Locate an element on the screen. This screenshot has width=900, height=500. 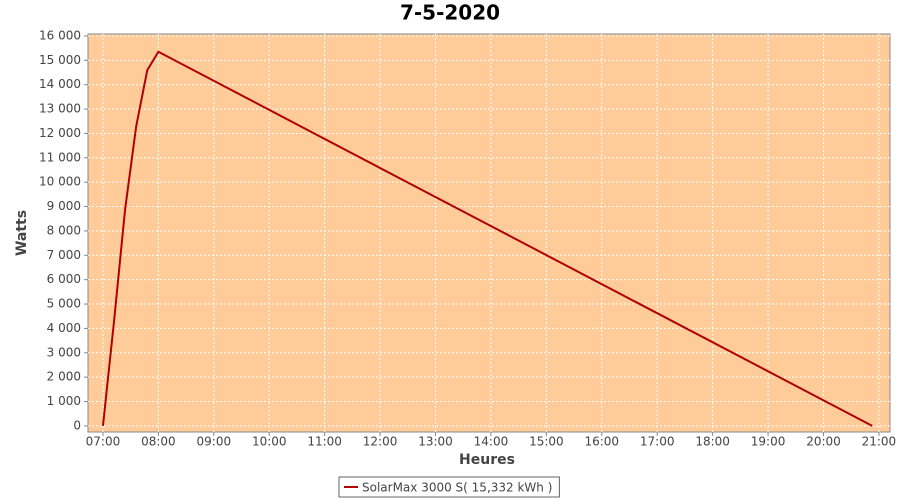
x-tick-label: 18:00 is located at coordinates (712, 442).